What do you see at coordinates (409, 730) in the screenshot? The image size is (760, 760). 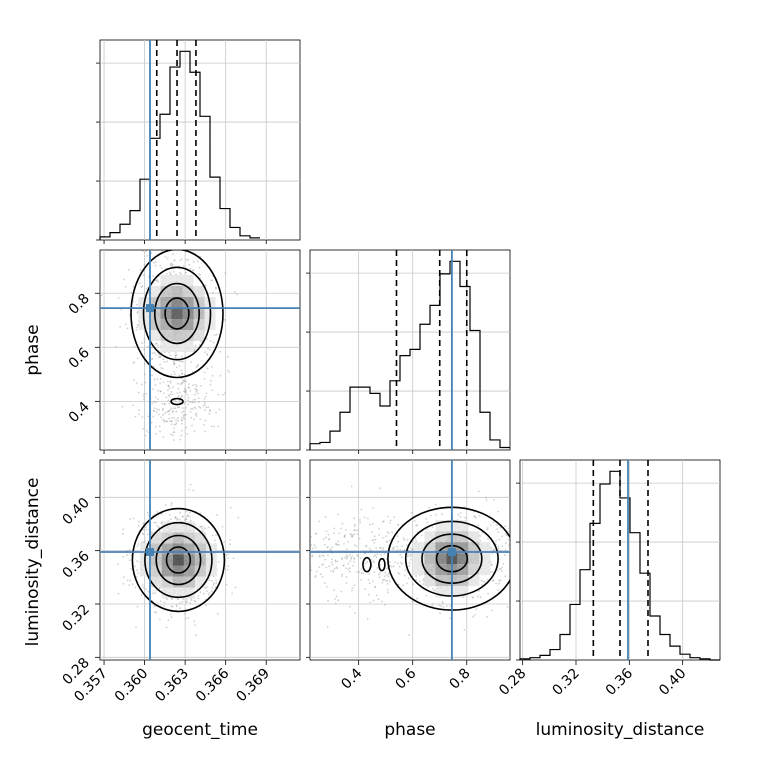 I see `x-axis-title-phase: phase` at bounding box center [409, 730].